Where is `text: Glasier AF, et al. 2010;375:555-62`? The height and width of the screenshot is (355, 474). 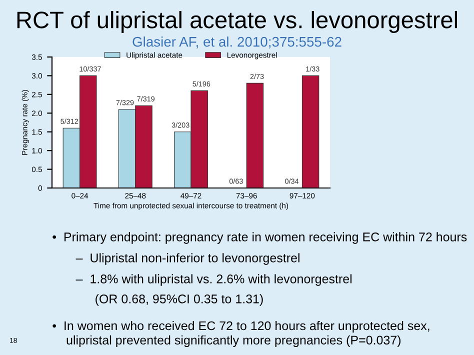
text: Glasier AF, et al. 2010;375:555-62 is located at coordinates (237, 42).